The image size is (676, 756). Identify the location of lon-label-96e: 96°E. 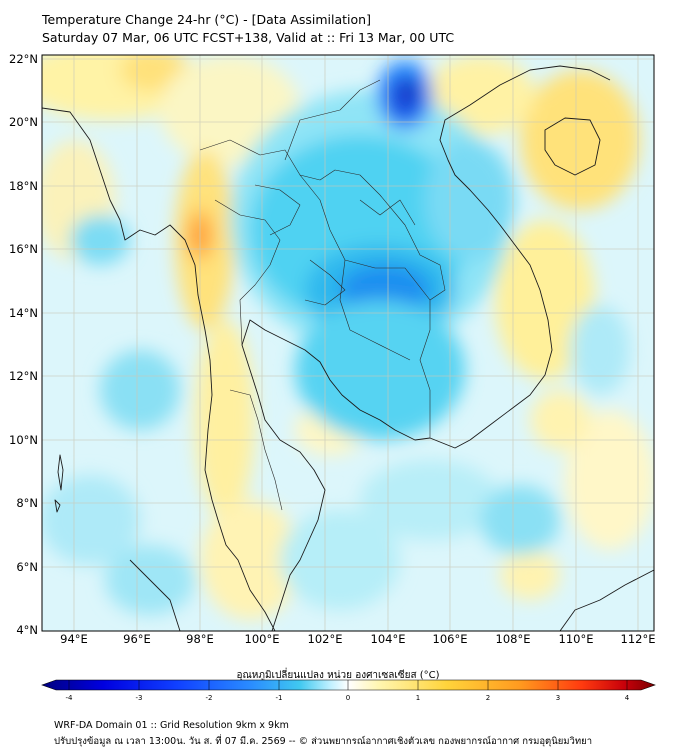
(137, 639).